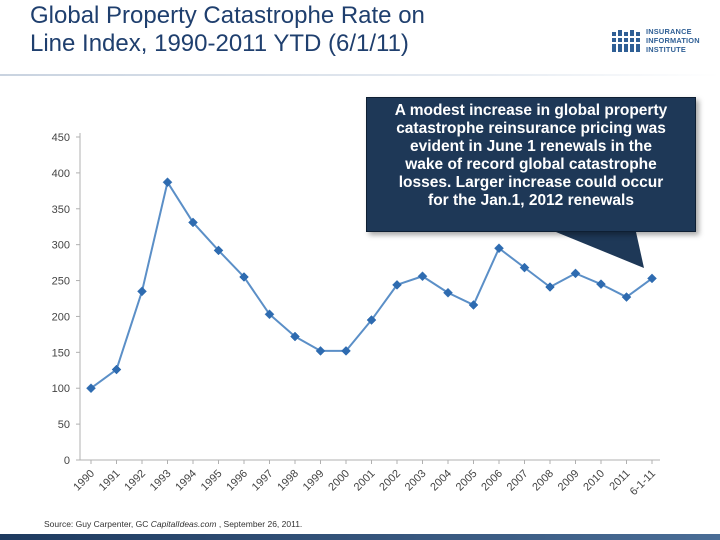  What do you see at coordinates (550, 287) in the screenshot?
I see `data-point-2008` at bounding box center [550, 287].